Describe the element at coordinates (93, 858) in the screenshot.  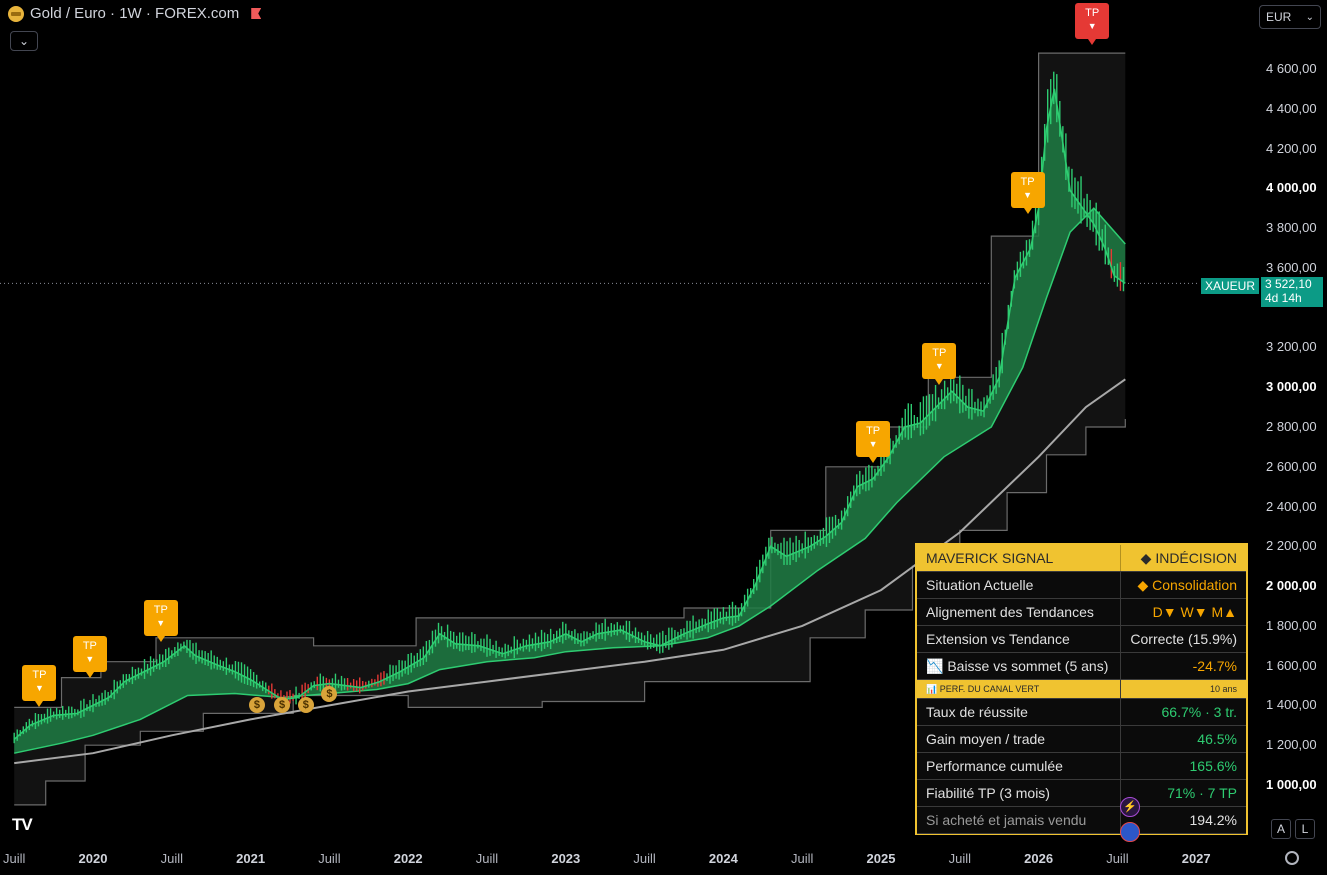
I see `time-axis-label: 2020` at that location.